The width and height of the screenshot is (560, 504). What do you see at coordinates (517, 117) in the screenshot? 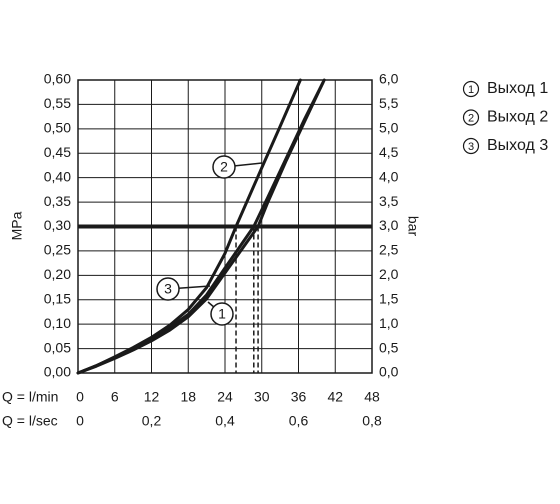
I see `legend-label: Выход 2` at bounding box center [517, 117].